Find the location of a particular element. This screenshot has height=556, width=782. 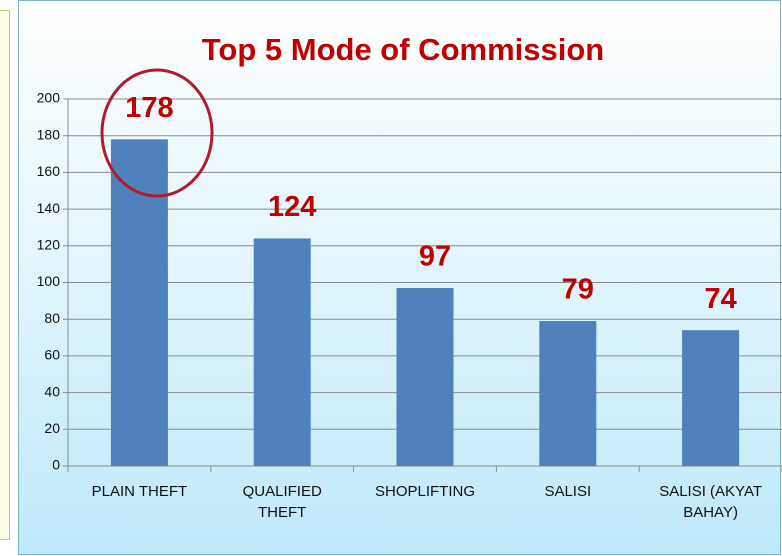

y-tick-label: 40 is located at coordinates (52, 391).